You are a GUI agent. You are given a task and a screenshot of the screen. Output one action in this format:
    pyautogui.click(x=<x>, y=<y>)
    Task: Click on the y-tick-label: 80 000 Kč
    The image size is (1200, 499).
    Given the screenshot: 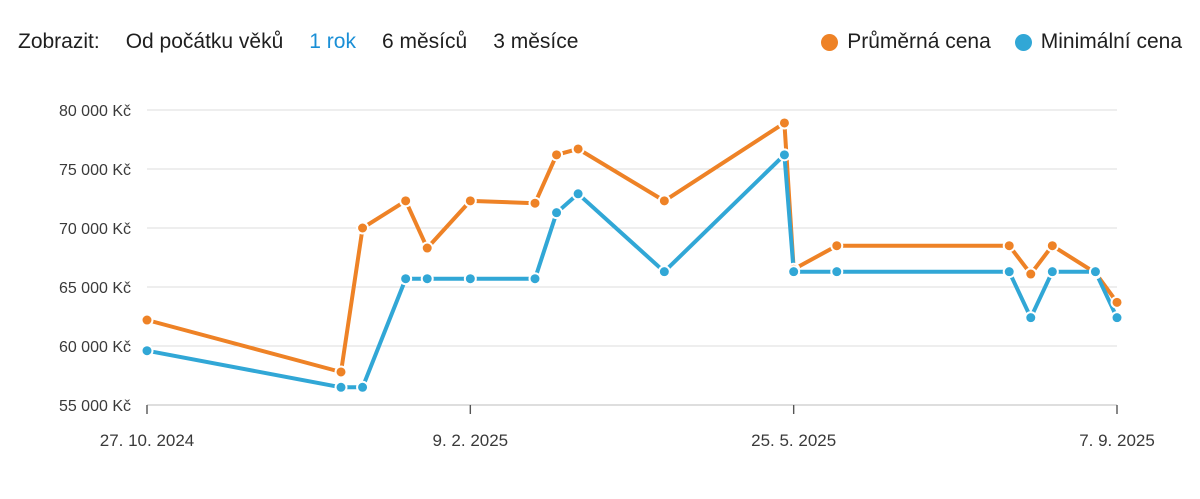 What is the action you would take?
    pyautogui.click(x=95, y=111)
    